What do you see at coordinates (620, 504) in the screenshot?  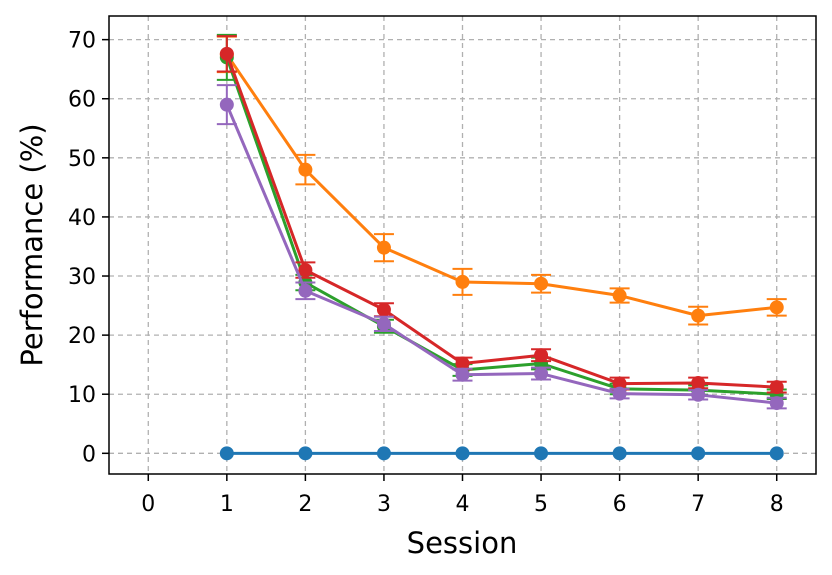 I see `x-tick-label: 6` at bounding box center [620, 504].